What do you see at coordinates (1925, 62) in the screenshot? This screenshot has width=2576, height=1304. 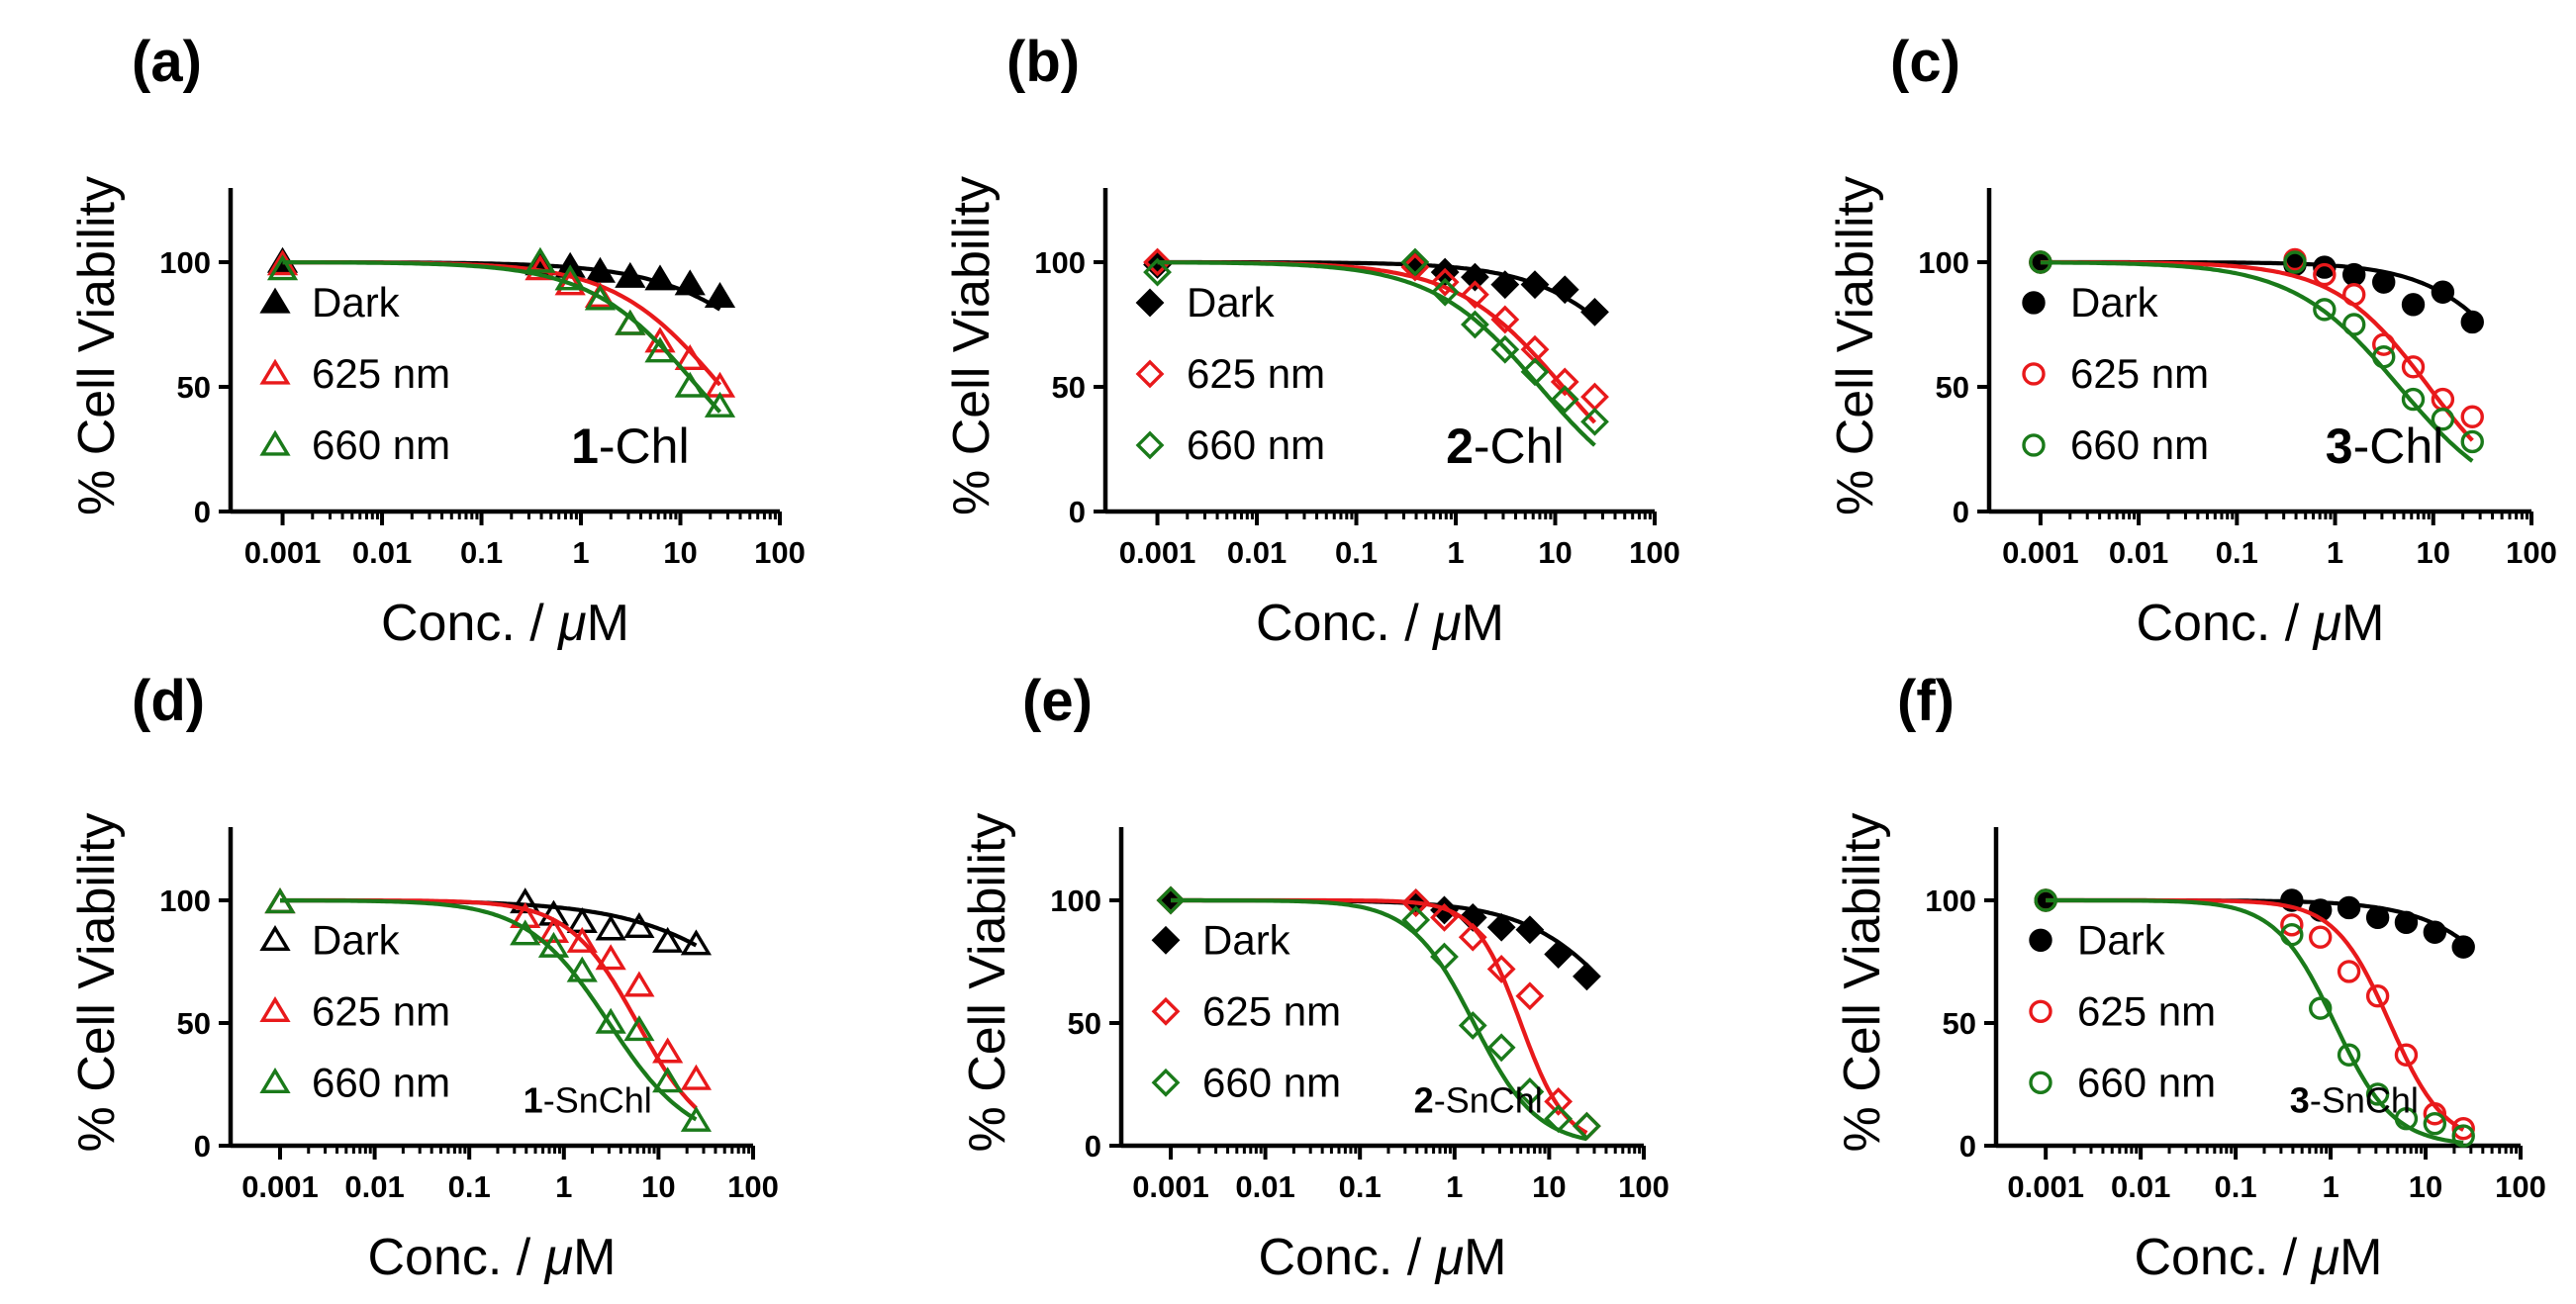 I see `panel-label: (c)` at bounding box center [1925, 62].